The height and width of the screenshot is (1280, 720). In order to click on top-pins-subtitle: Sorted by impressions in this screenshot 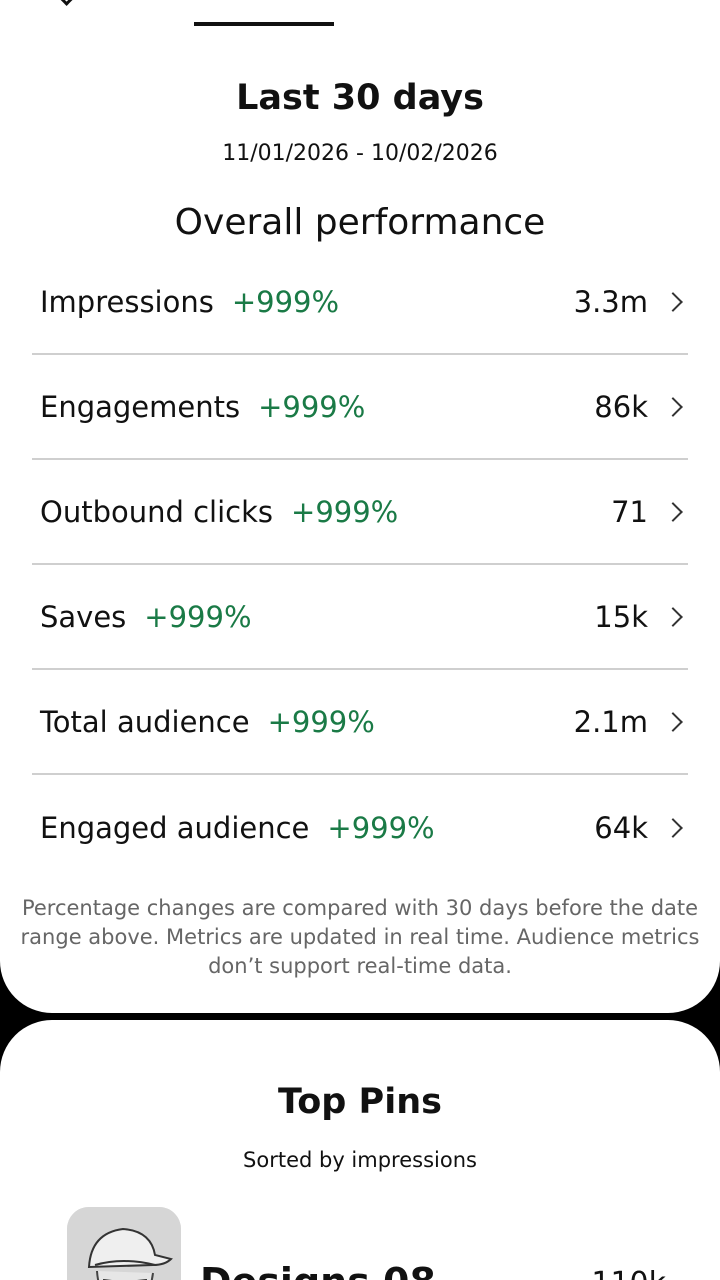, I will do `click(360, 1160)`.